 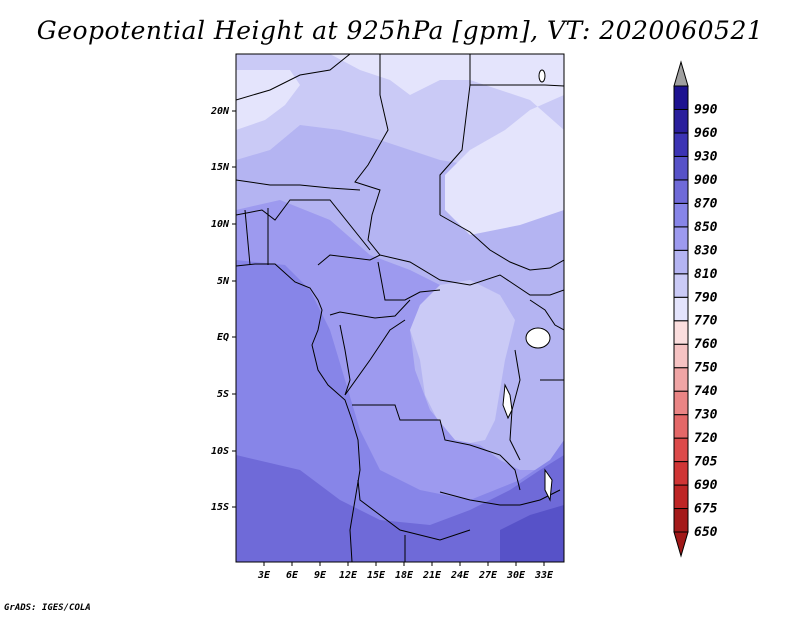 What do you see at coordinates (462, 362) in the screenshot?
I see `field-region-congo-basin` at bounding box center [462, 362].